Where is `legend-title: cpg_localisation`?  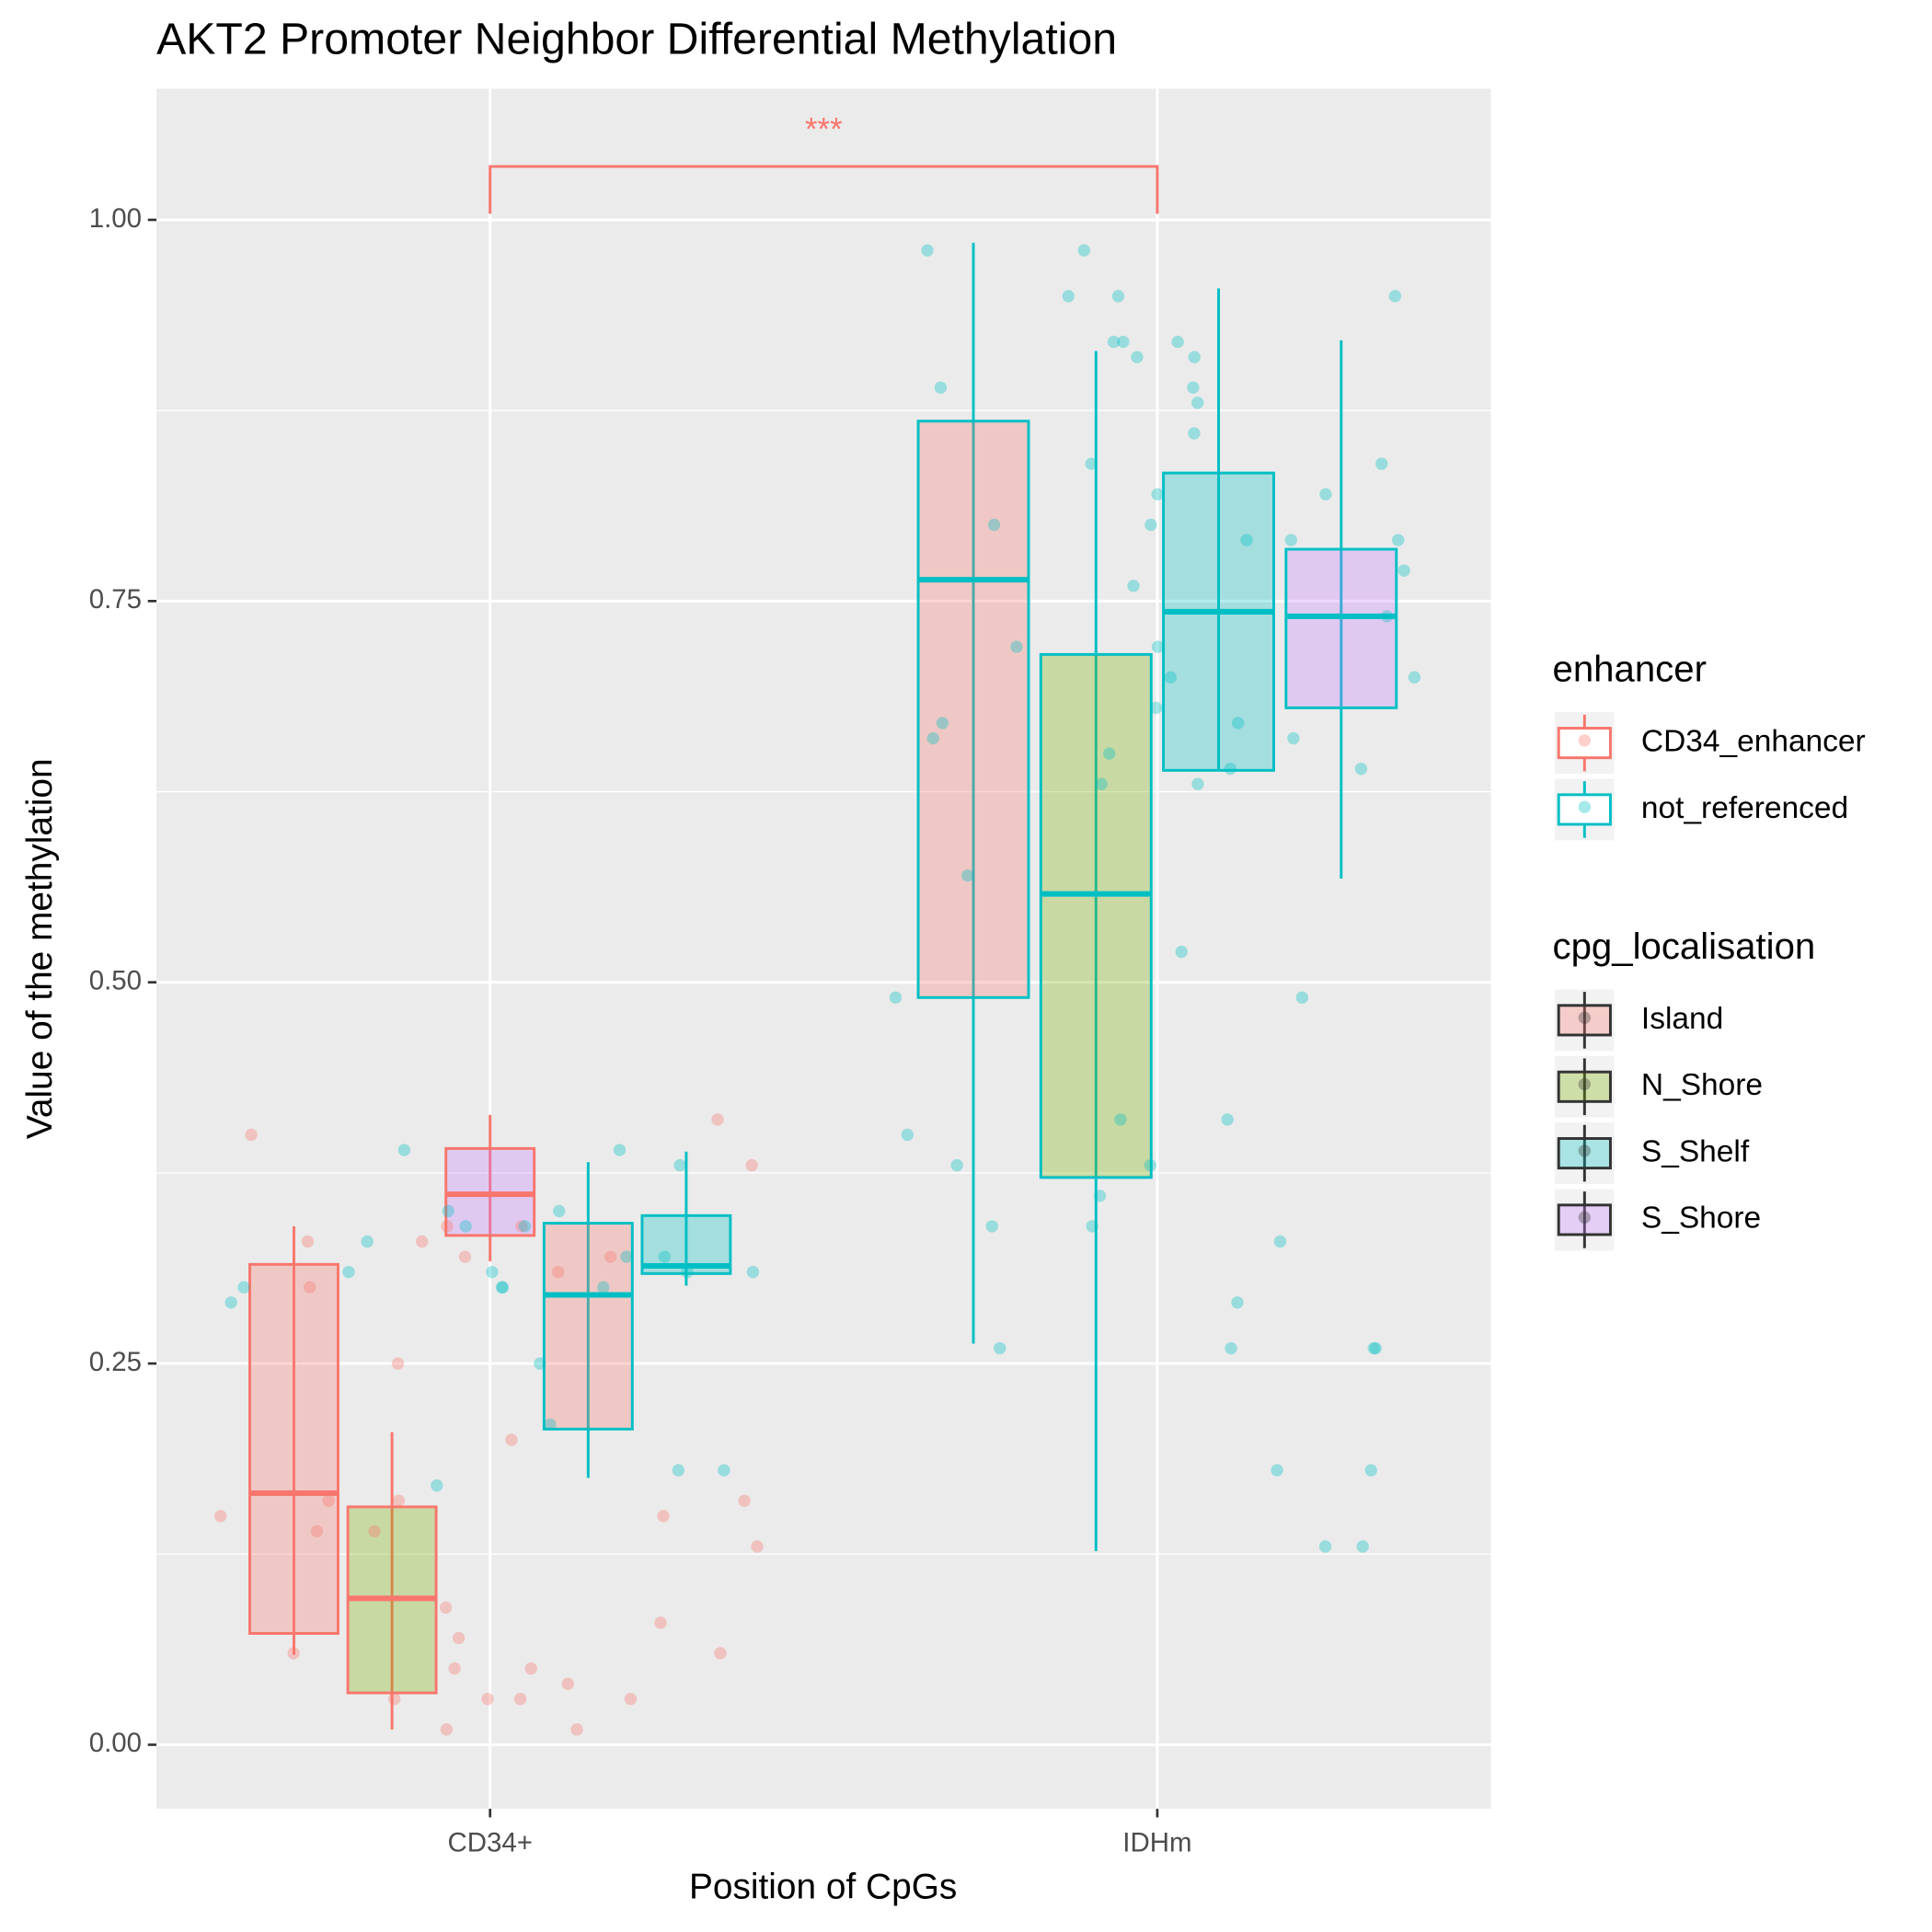 legend-title: cpg_localisation is located at coordinates (1684, 947).